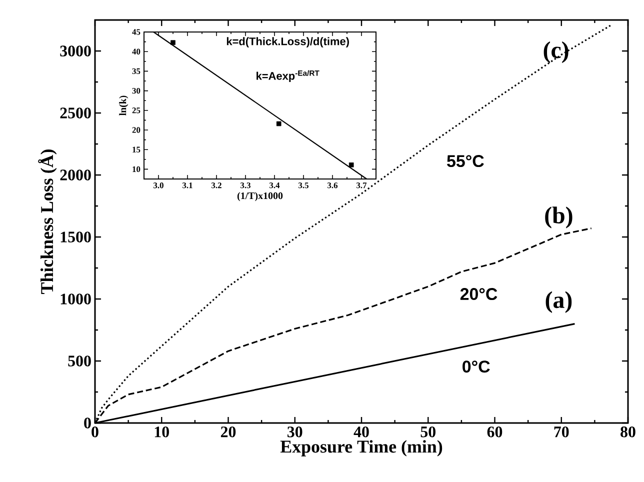 This screenshot has width=644, height=482. What do you see at coordinates (333, 185) in the screenshot?
I see `x-tick-label: 3.6` at bounding box center [333, 185].